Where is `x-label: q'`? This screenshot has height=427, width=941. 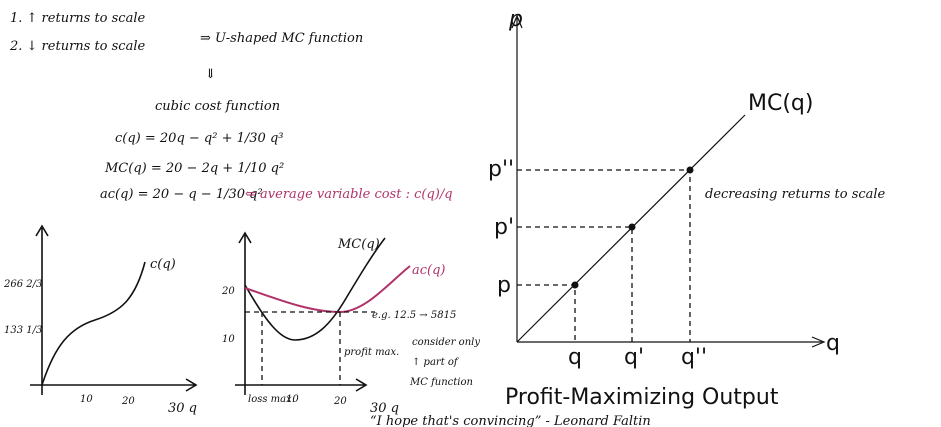
x-label: q' is located at coordinates (634, 357).